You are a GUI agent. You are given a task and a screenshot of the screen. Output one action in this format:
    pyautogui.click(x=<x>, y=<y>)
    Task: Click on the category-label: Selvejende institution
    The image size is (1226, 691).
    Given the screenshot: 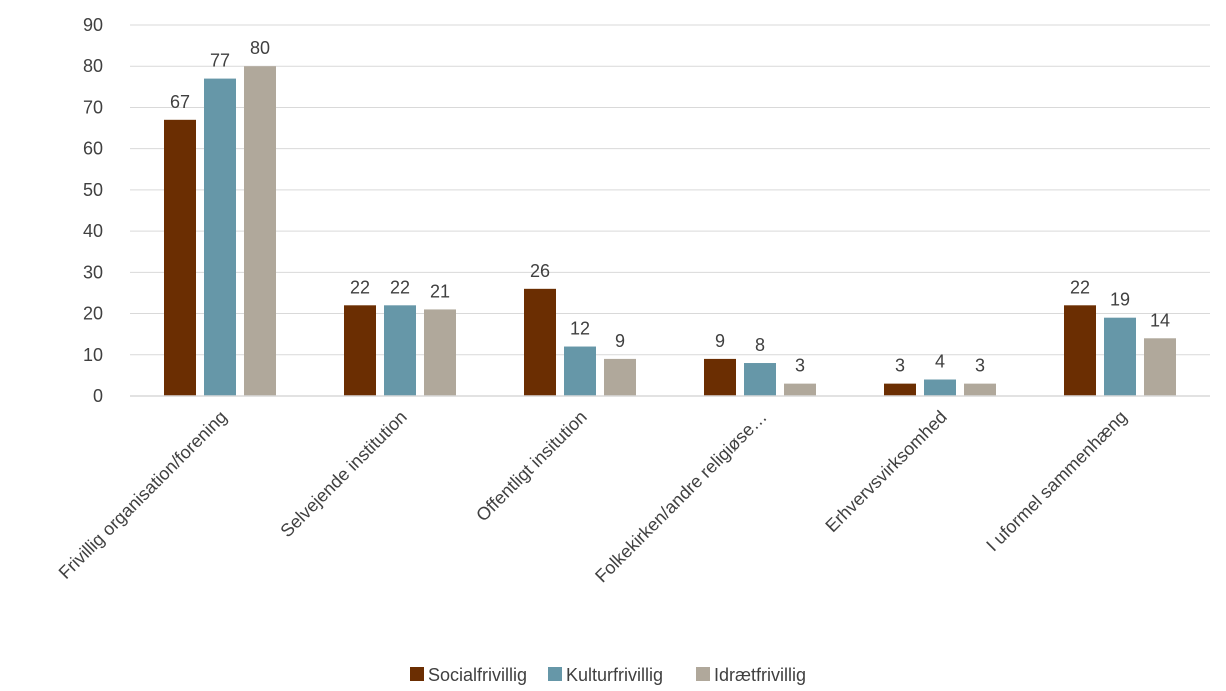 What is the action you would take?
    pyautogui.click(x=343, y=474)
    